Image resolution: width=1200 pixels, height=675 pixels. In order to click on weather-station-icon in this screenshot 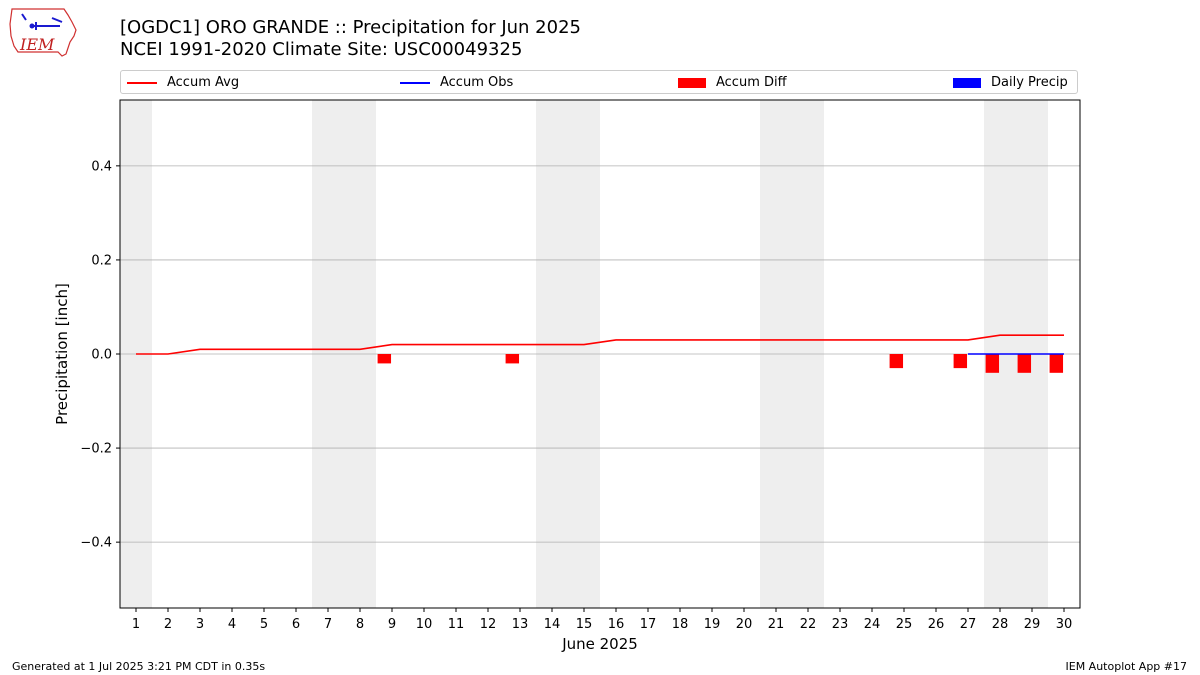, I will do `click(42, 21)`.